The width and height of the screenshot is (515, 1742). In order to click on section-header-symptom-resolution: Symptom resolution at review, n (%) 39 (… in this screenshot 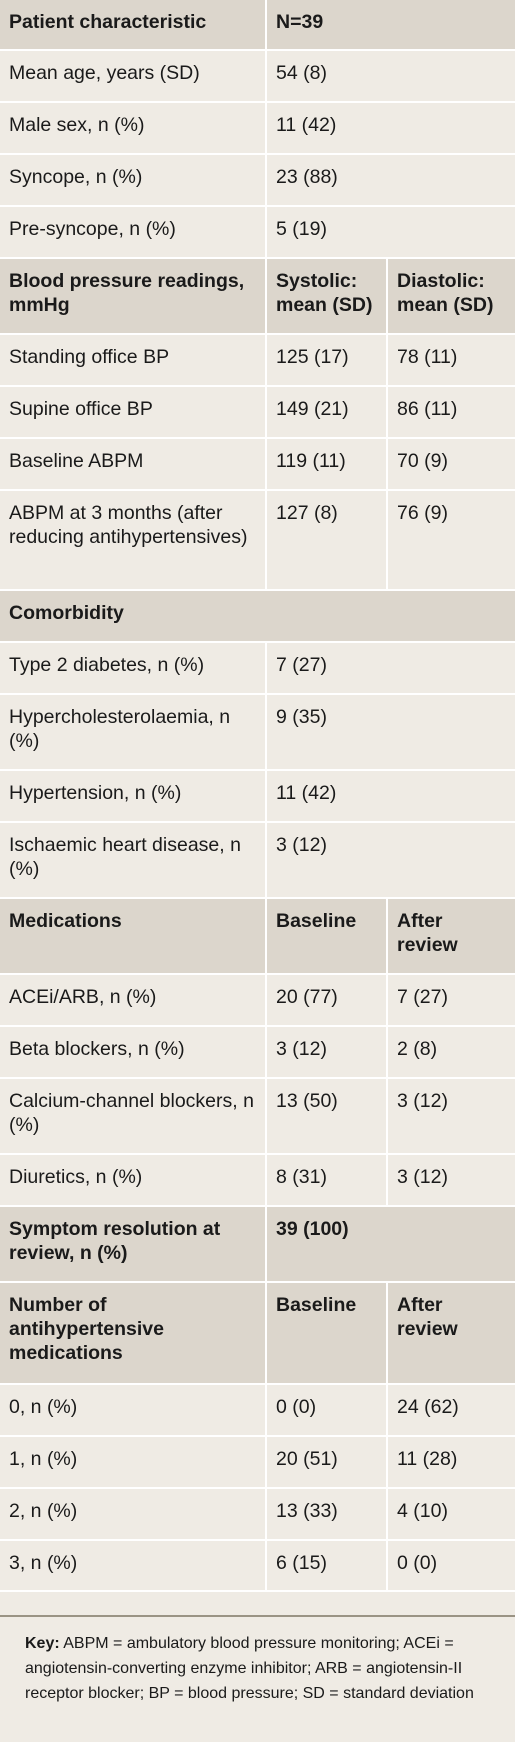, I will do `click(257, 1244)`.